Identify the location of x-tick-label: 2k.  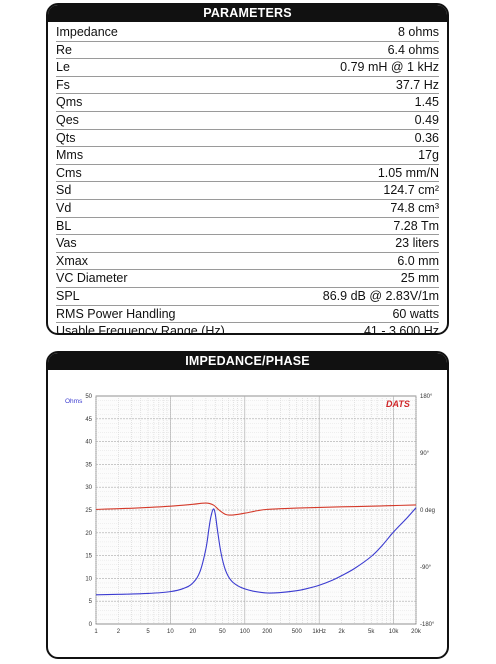
(341, 632).